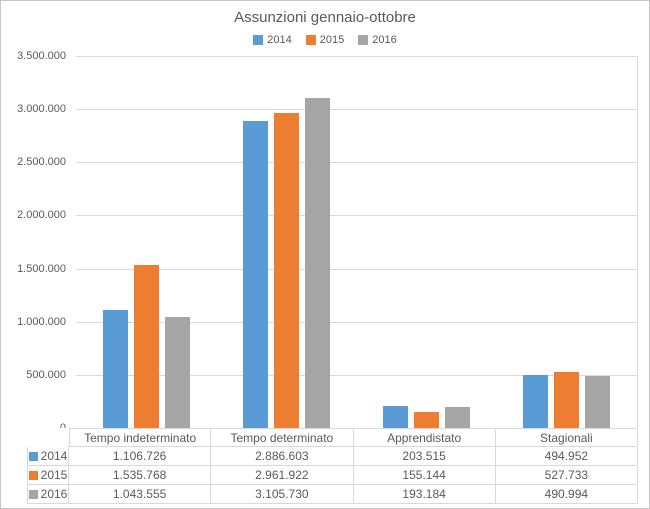 Image resolution: width=650 pixels, height=509 pixels. I want to click on table-row-label-2014: 2014, so click(48, 456).